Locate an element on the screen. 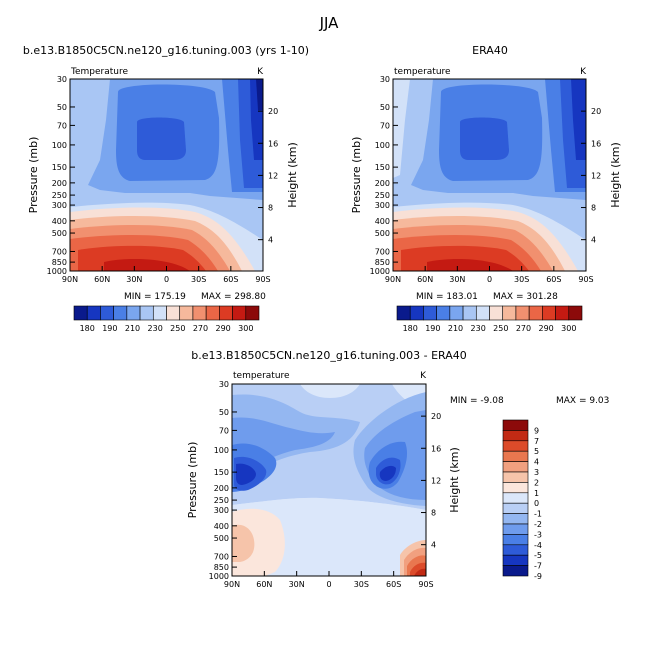  model-max-label: MAX = 298.80 is located at coordinates (233, 297).